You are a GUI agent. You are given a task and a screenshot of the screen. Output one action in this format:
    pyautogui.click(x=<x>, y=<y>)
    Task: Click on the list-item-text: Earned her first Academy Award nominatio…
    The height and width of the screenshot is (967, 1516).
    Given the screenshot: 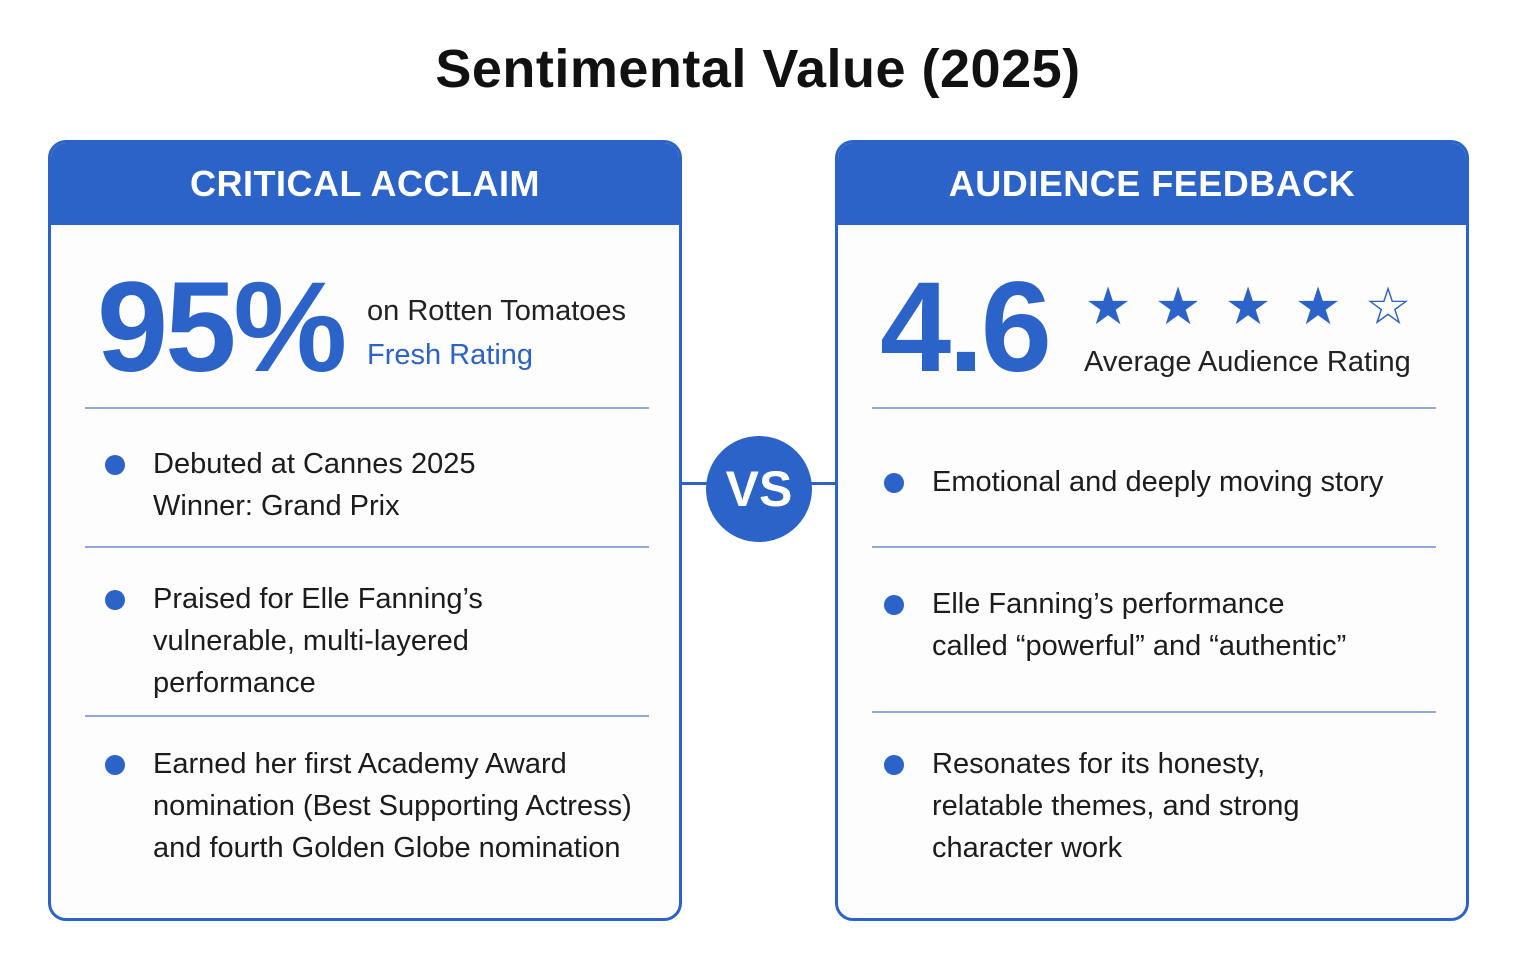 What is the action you would take?
    pyautogui.click(x=392, y=806)
    